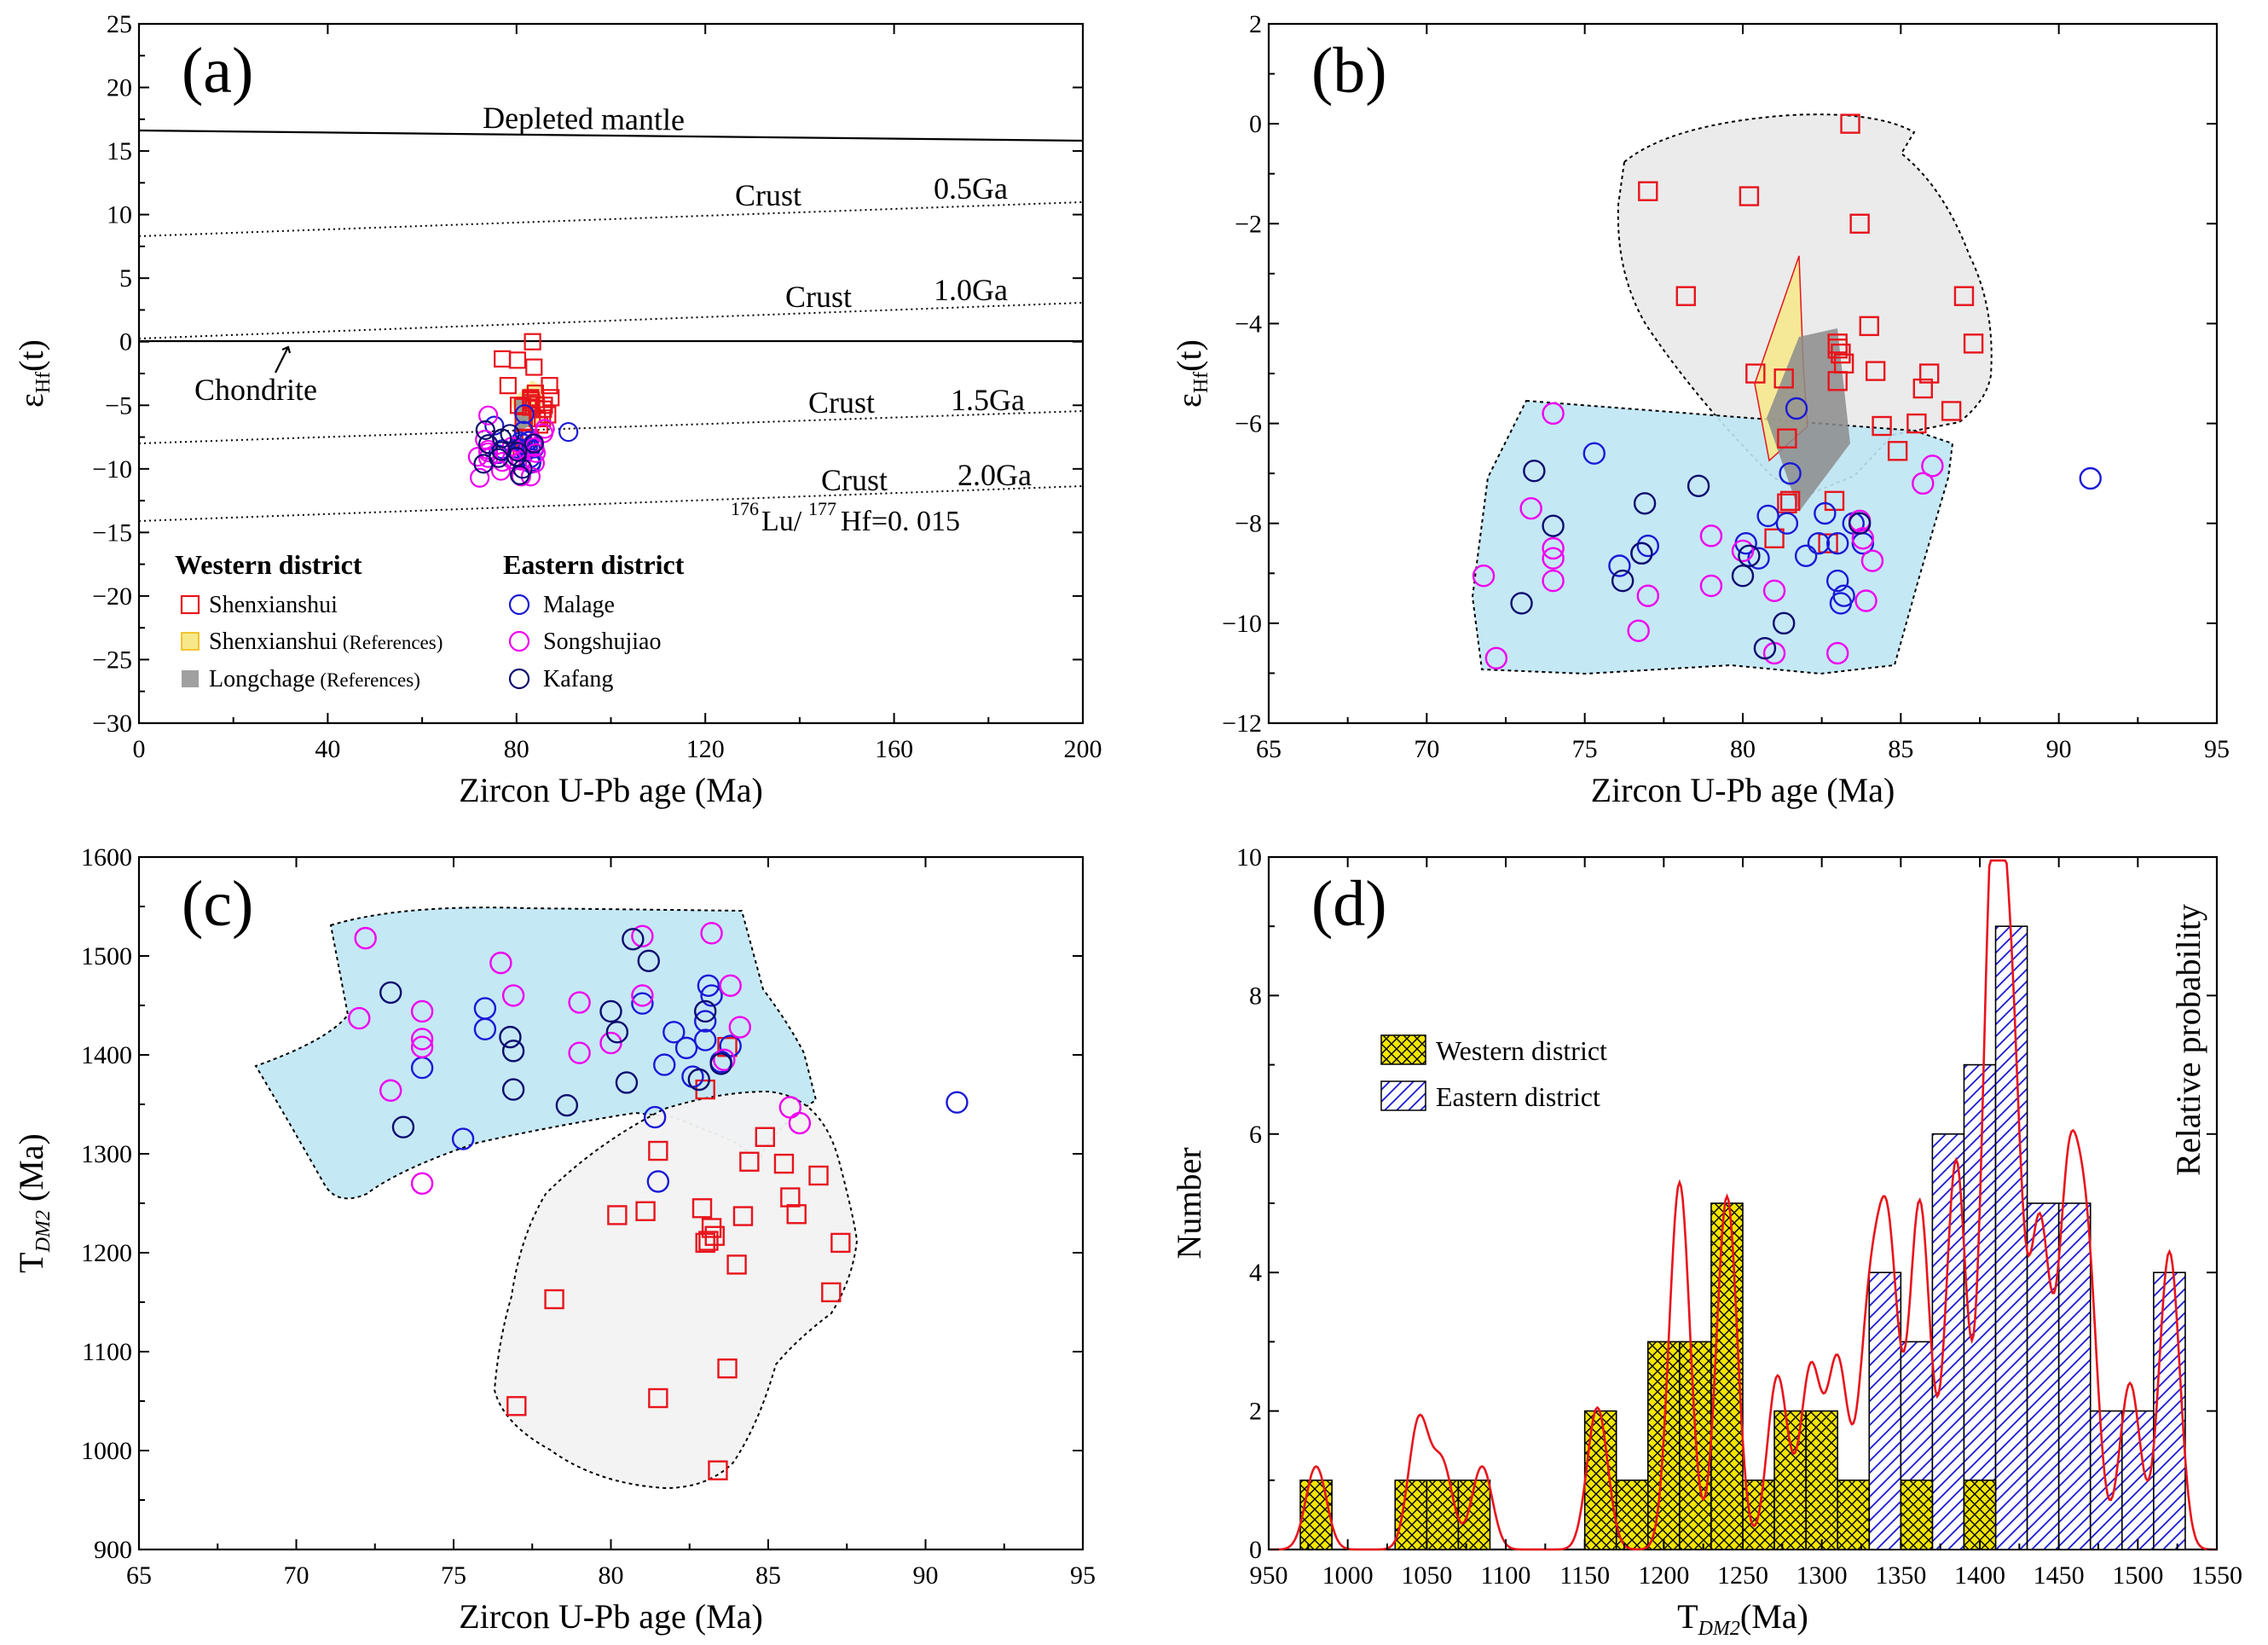 This screenshot has width=2268, height=1645. Describe the element at coordinates (584, 118) in the screenshot. I see `depleted-mantle-label: Depleted mantle` at that location.